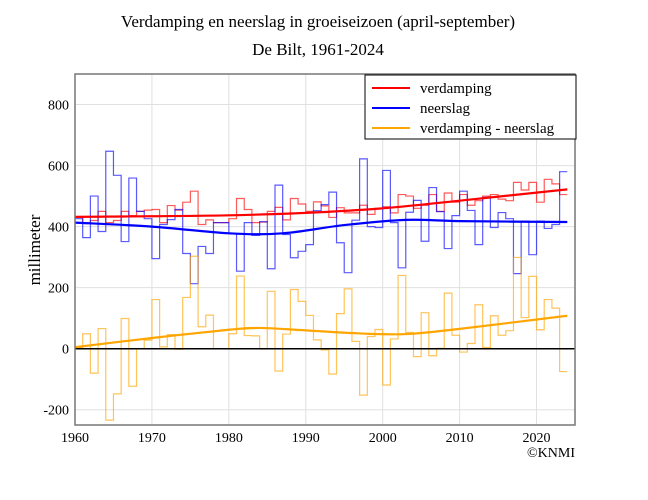 The image size is (648, 500). What do you see at coordinates (383, 438) in the screenshot?
I see `x-tick-label: 2000` at bounding box center [383, 438].